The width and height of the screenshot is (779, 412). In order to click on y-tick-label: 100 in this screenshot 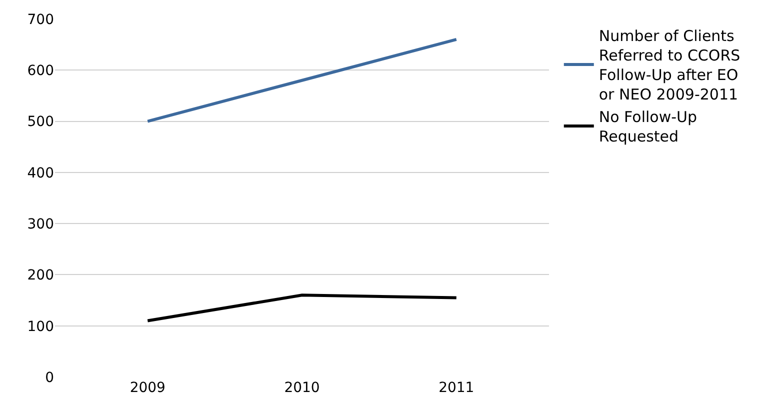, I will do `click(40, 326)`.